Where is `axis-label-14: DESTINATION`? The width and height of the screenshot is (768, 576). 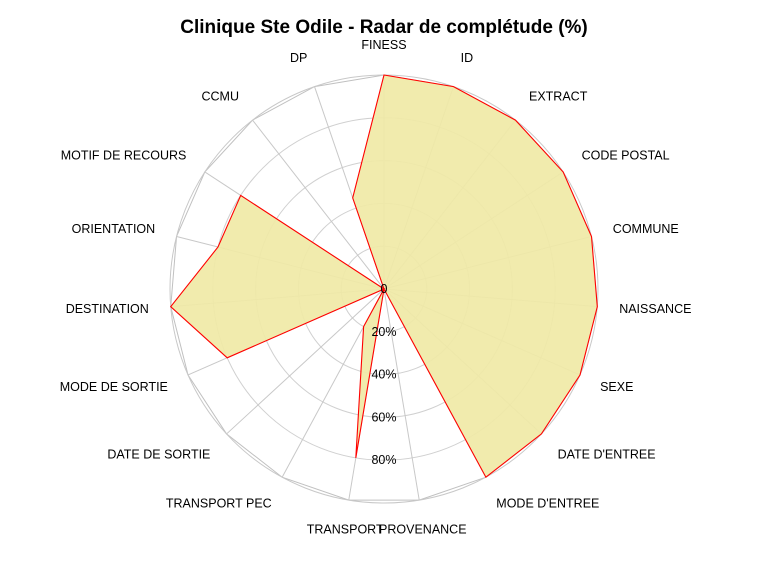 axis-label-14: DESTINATION is located at coordinates (107, 309).